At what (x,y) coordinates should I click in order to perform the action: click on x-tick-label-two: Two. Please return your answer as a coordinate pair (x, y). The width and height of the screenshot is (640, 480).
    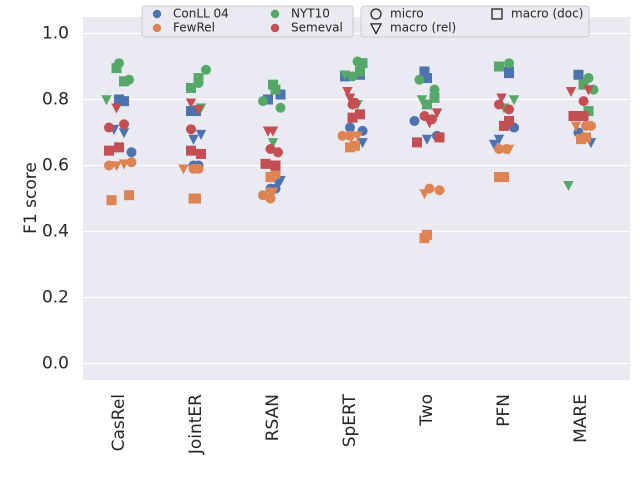
    Looking at the image, I should click on (427, 410).